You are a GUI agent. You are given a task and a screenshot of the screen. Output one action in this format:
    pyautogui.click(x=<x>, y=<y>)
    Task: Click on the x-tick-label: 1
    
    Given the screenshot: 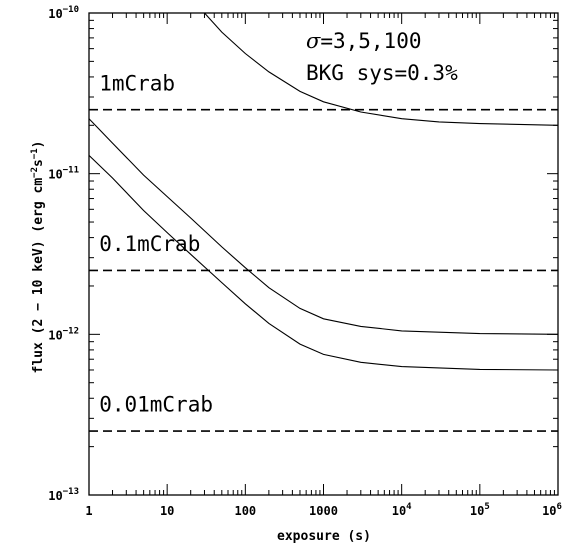 What is the action you would take?
    pyautogui.click(x=88, y=511)
    